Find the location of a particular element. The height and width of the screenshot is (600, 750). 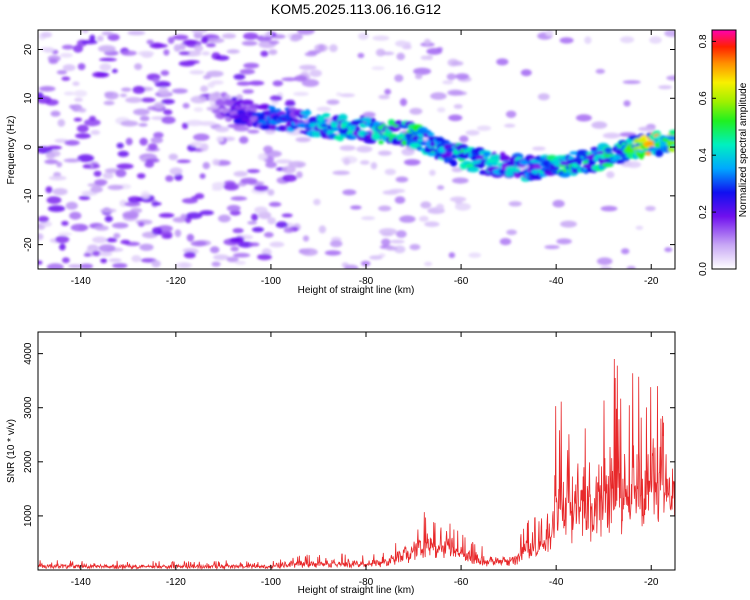

colorbar-ticks: 0.0 0.2 0.4 0.6 0.8 is located at coordinates (707, 155).